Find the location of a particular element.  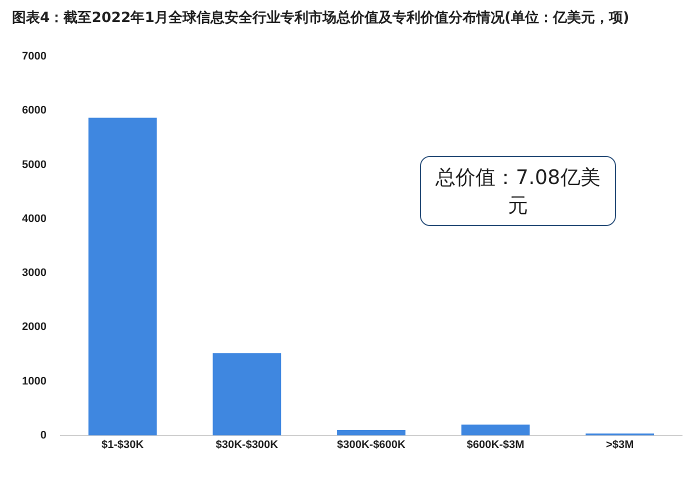

y-tick-label: 5000 is located at coordinates (34, 164).